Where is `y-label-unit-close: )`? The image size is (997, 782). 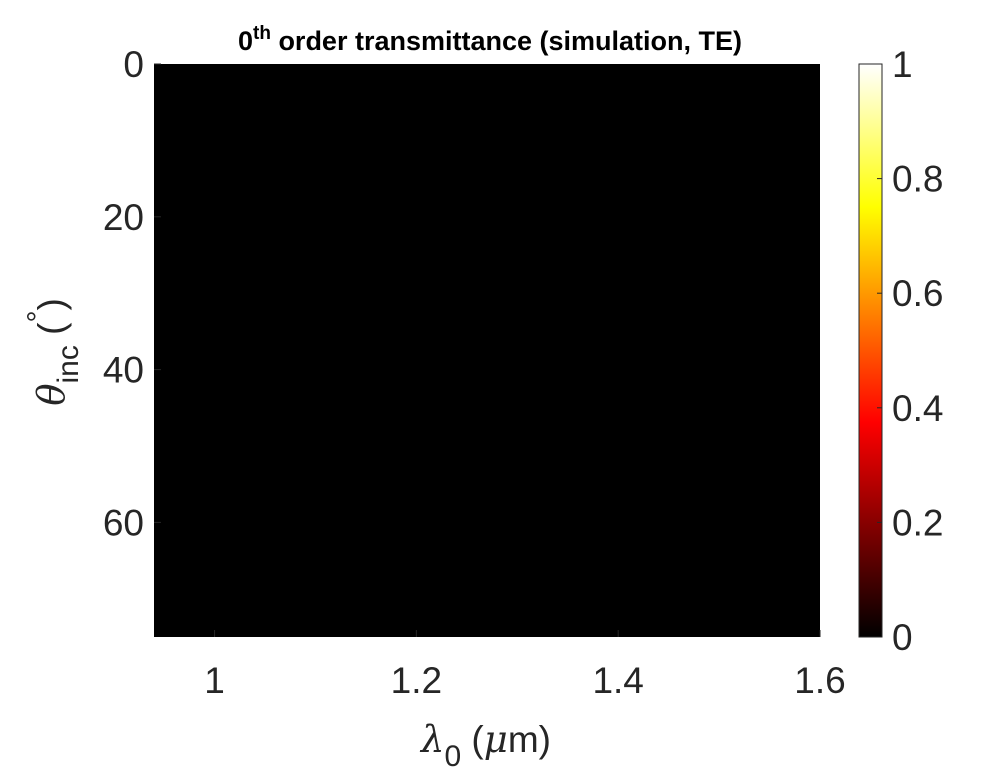
y-label-unit-close: ) is located at coordinates (51, 304).